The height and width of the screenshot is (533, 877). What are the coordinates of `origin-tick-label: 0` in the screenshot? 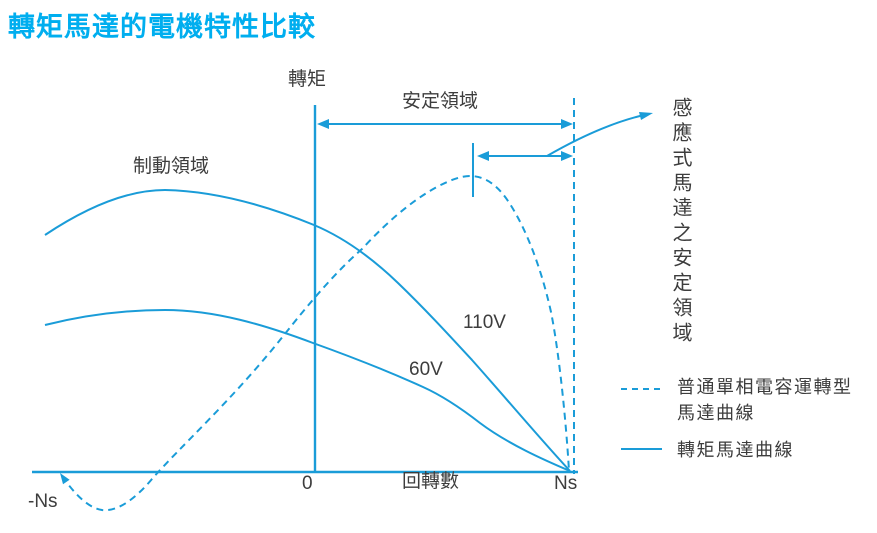 It's located at (307, 483).